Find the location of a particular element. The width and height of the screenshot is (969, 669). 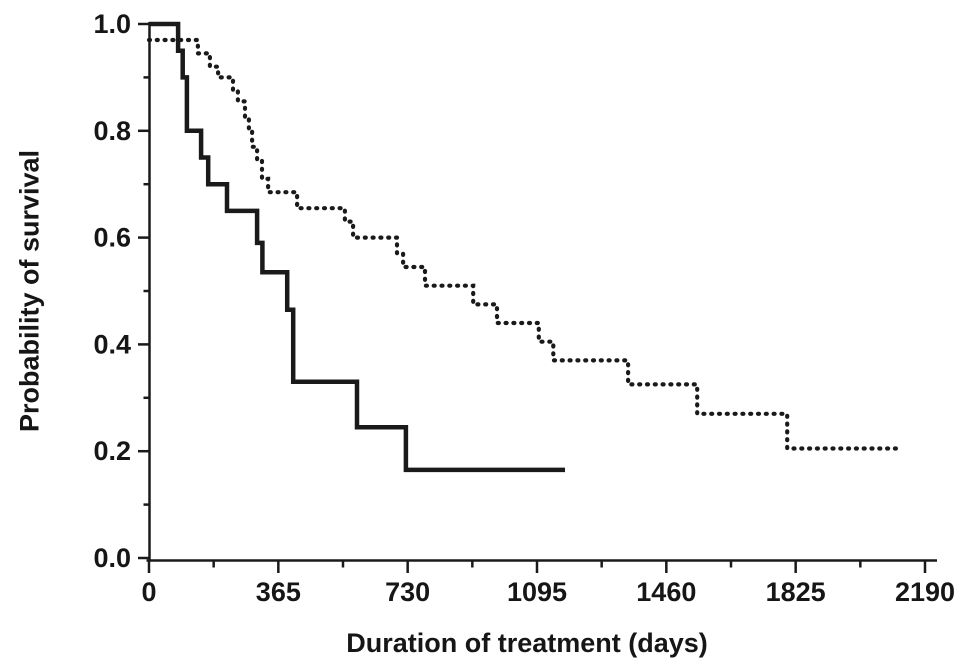

x-tick-label: 1460 is located at coordinates (666, 592).